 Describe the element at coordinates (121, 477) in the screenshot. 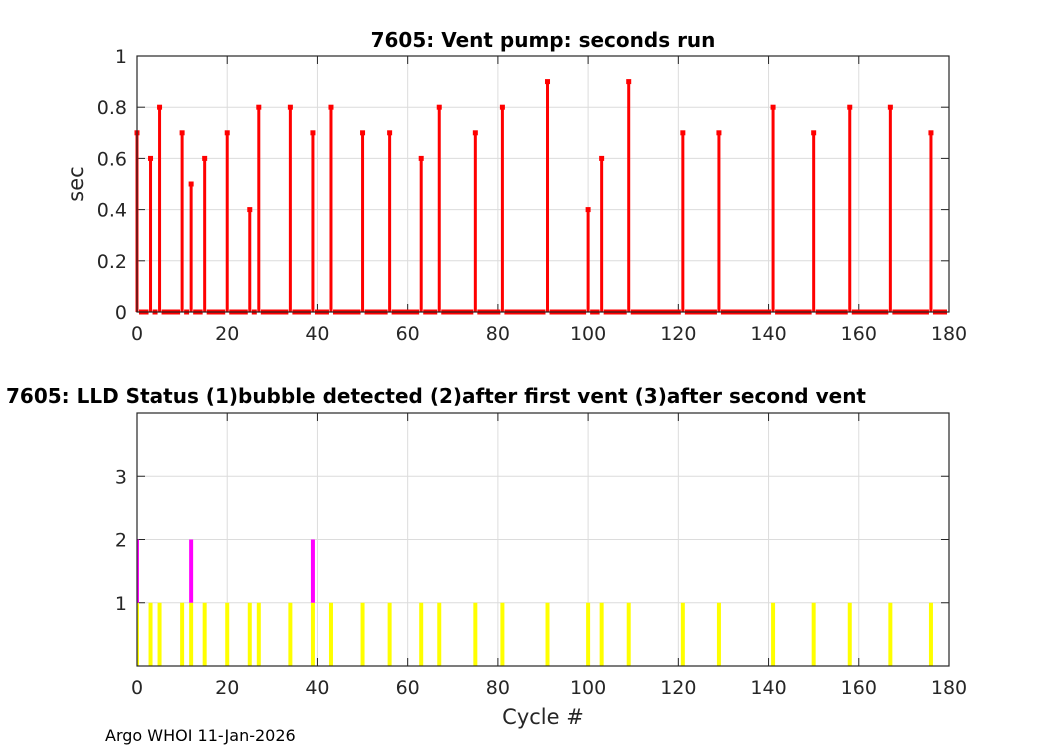

I see `y-tick-label: 3` at that location.